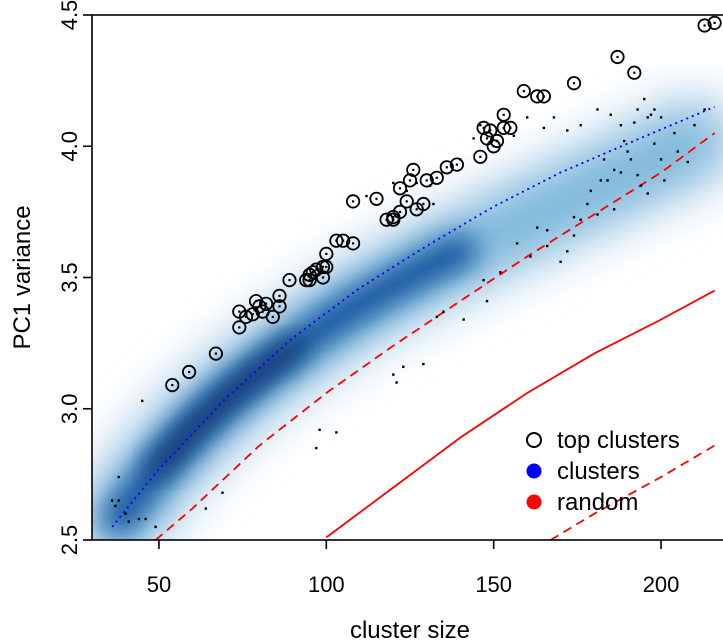 The image size is (723, 643). I want to click on legend: top clusters clusters random, so click(603, 471).